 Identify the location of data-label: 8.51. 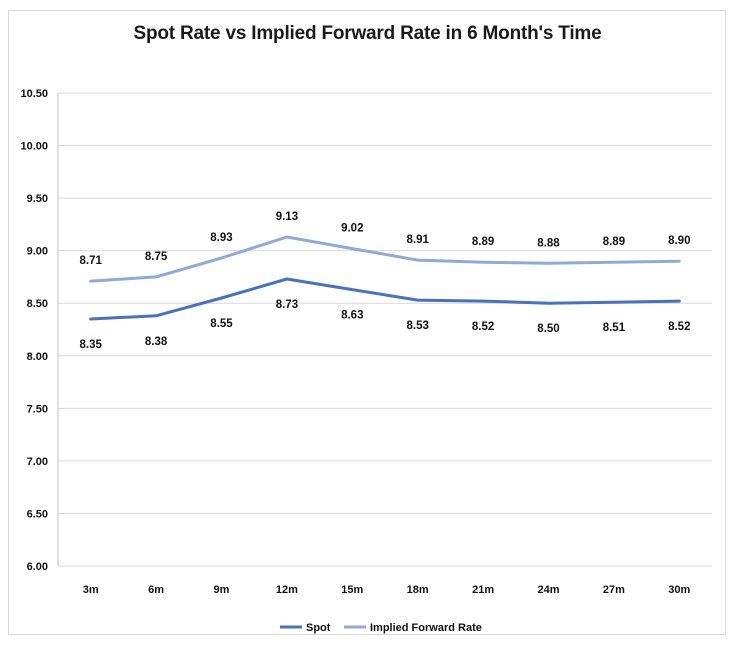
(614, 328).